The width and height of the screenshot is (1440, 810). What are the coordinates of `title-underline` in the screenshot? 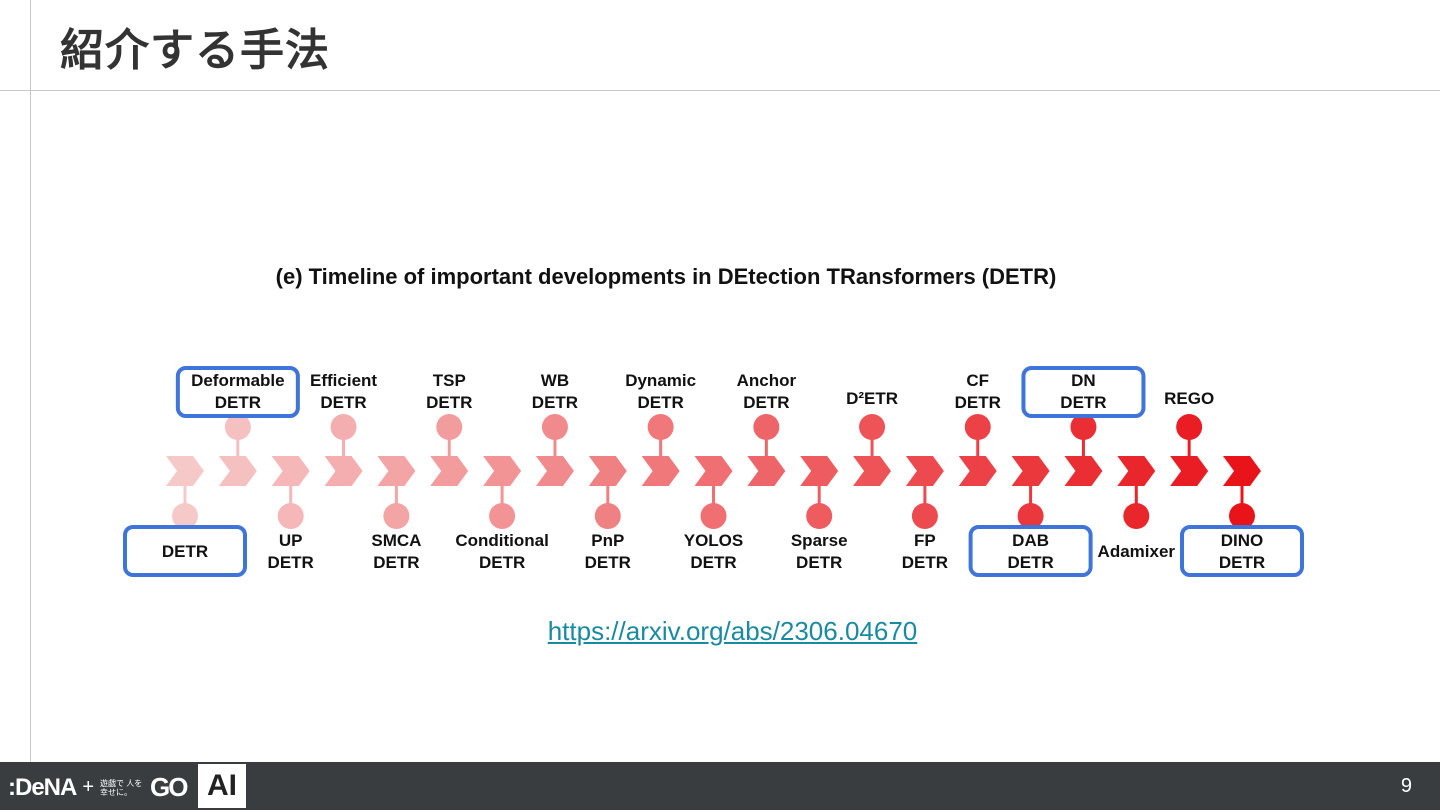 It's located at (720, 90).